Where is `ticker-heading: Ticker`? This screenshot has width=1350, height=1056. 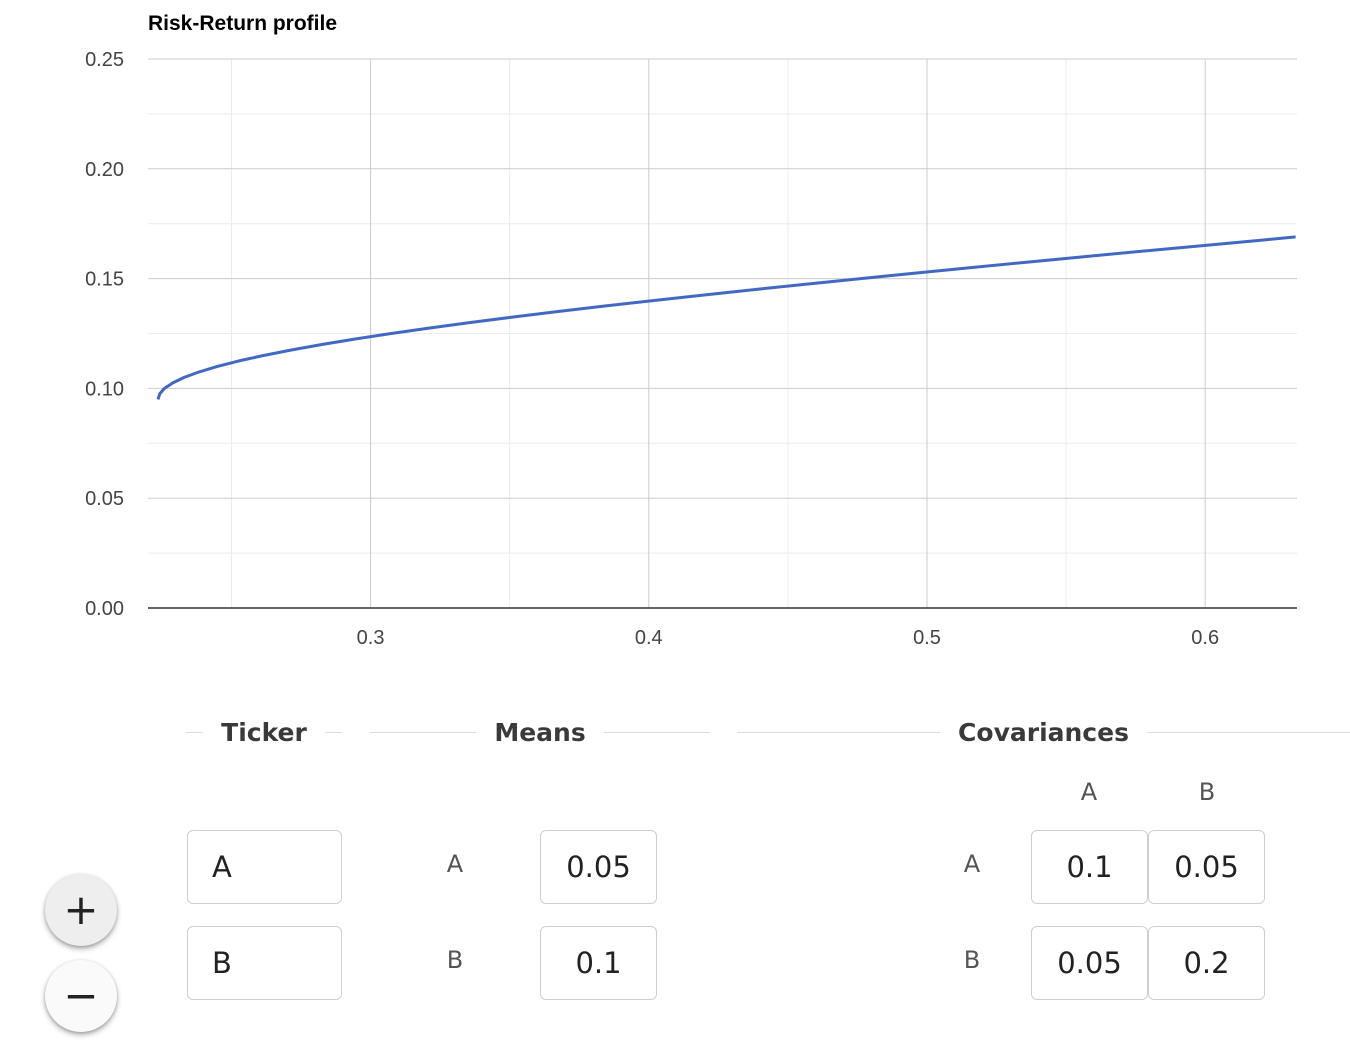
ticker-heading: Ticker is located at coordinates (264, 732).